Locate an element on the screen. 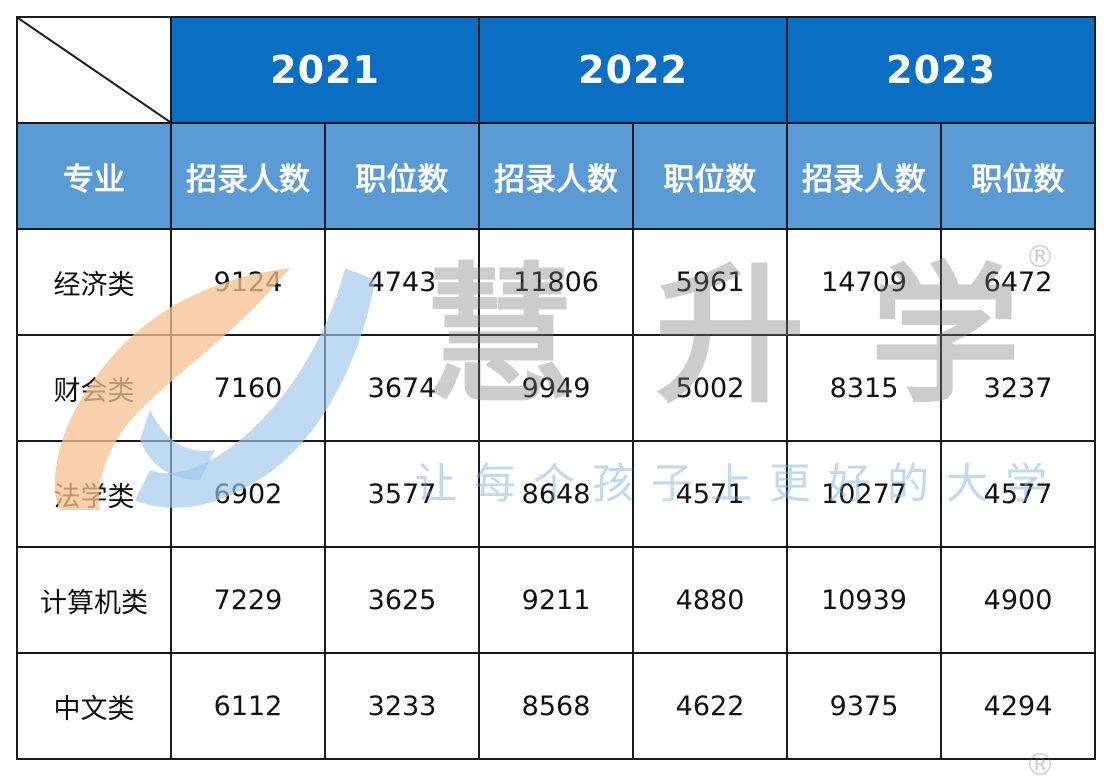 The image size is (1110, 783). table-row: 法学类 6902 3577 8648 4571 10277 4577 is located at coordinates (556, 494).